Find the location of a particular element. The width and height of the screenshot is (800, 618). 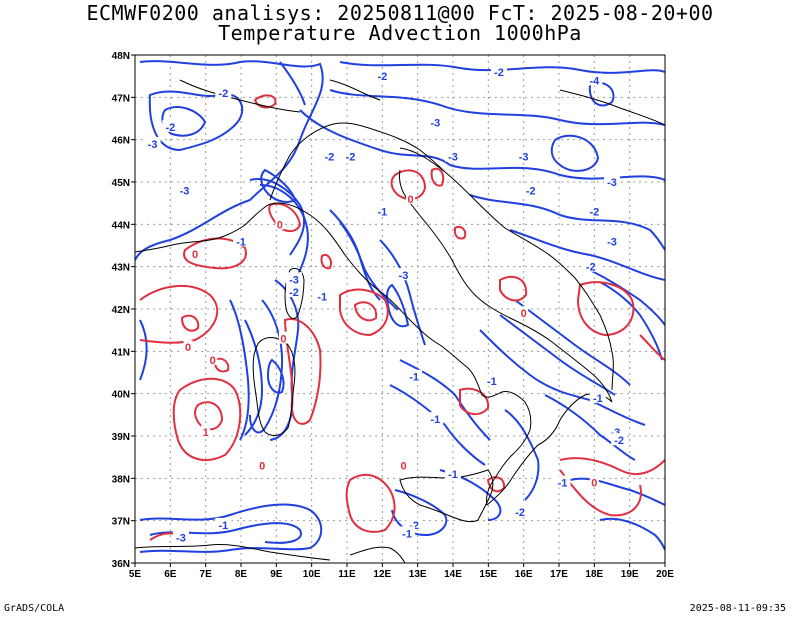

footer-software-credit: GrADS/COLA is located at coordinates (34, 608).